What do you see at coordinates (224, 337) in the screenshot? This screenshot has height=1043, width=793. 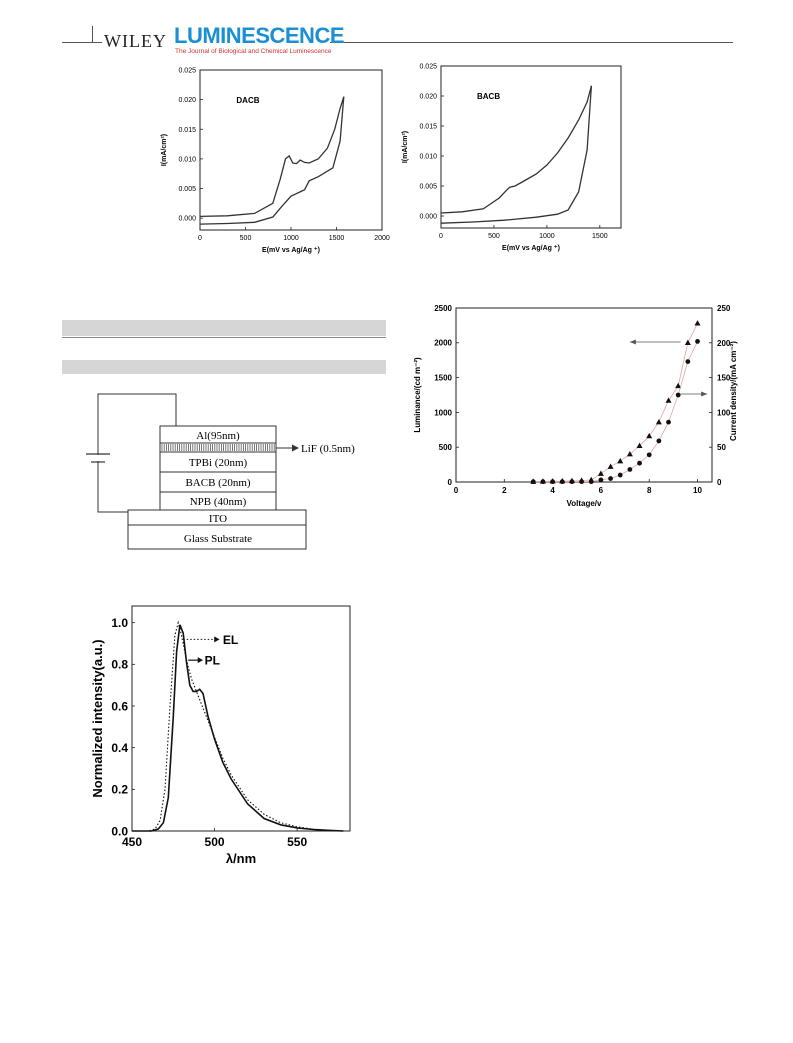 I see `table-rule` at bounding box center [224, 337].